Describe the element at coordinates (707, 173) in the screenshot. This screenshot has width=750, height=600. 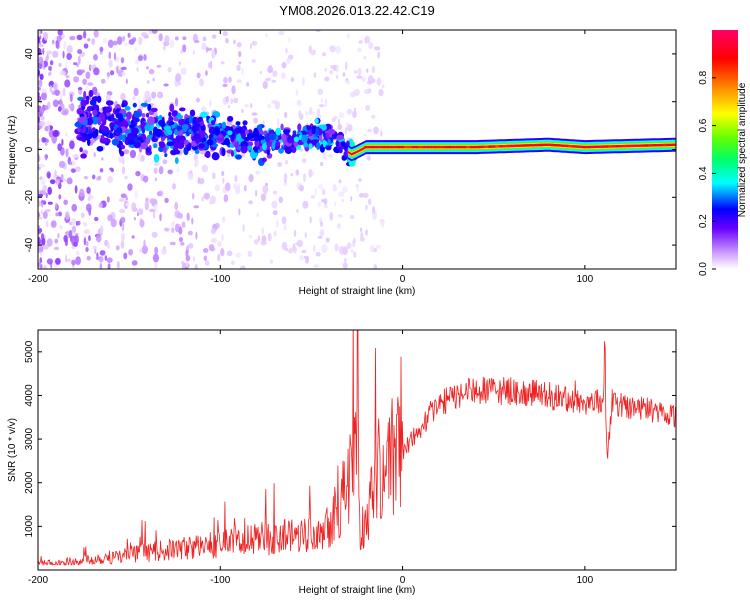
I see `colorbar-axis: 0.0 0.2 0.4 0.6 0.8` at that location.